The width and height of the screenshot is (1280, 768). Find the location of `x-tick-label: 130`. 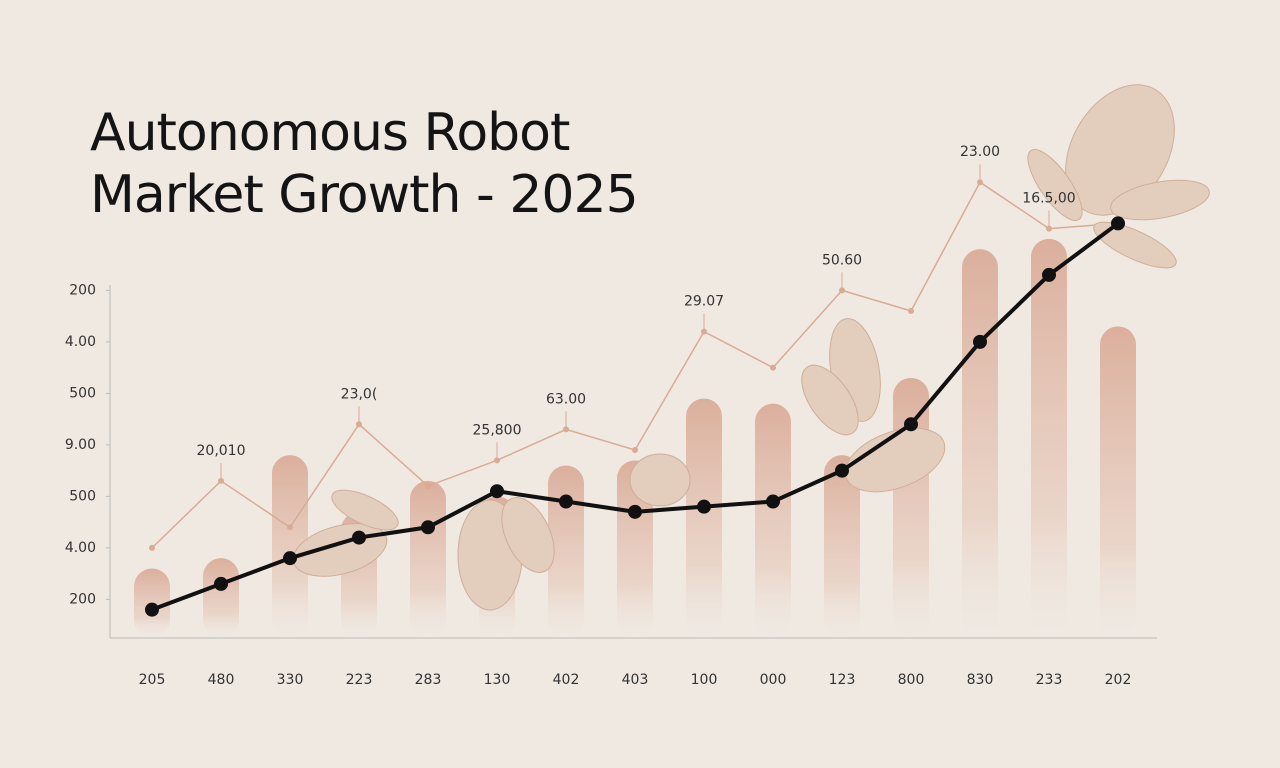

x-tick-label: 130 is located at coordinates (497, 680).